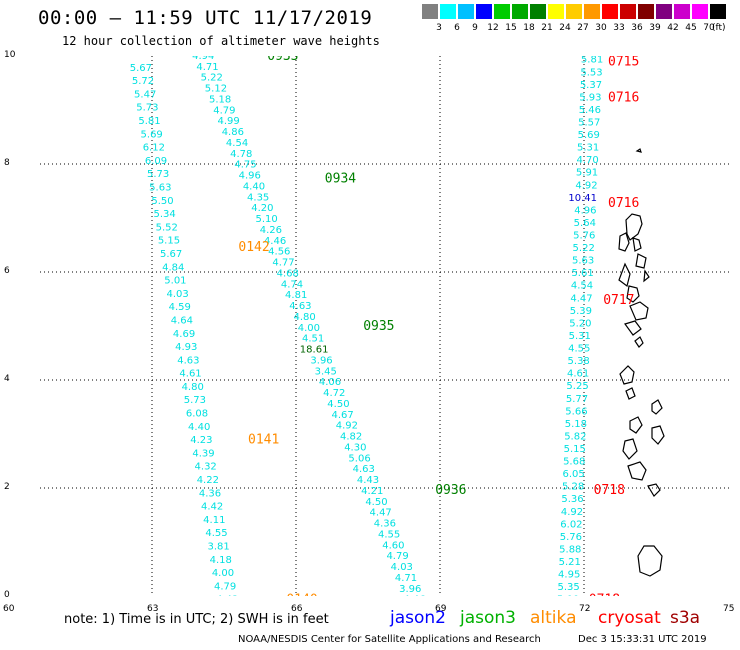 The width and height of the screenshot is (740, 650). What do you see at coordinates (364, 469) in the screenshot?
I see `swh-value: 4.63` at bounding box center [364, 469].